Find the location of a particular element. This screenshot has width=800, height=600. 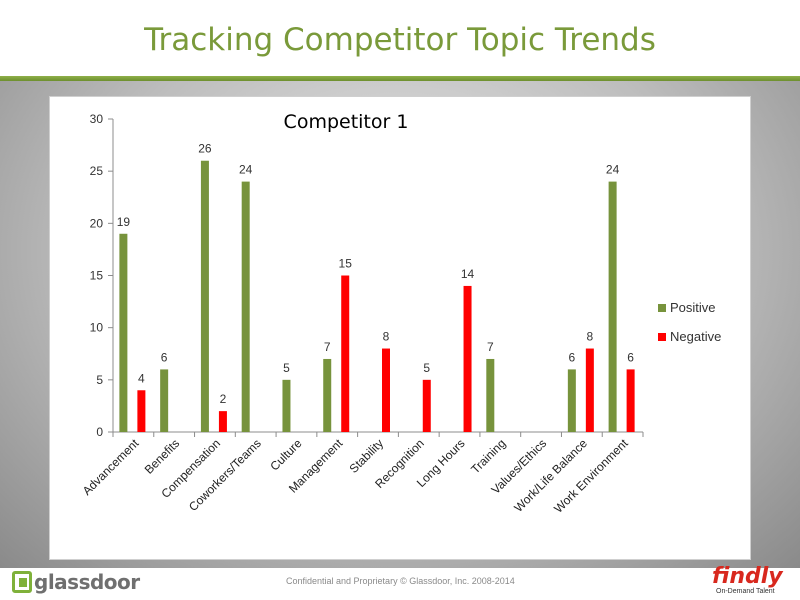

x-category-label: Benefits is located at coordinates (162, 456).